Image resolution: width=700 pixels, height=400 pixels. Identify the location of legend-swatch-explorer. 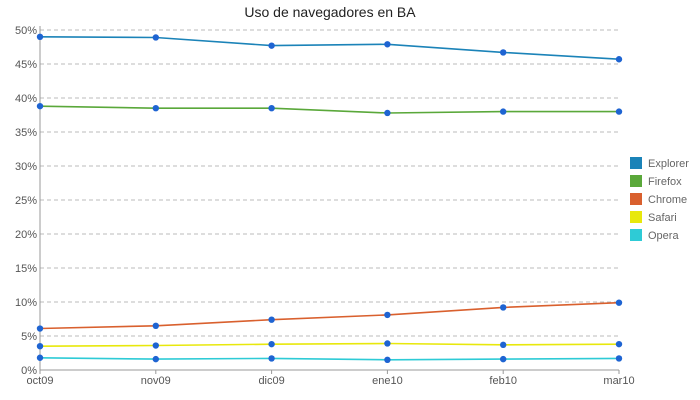
(636, 163).